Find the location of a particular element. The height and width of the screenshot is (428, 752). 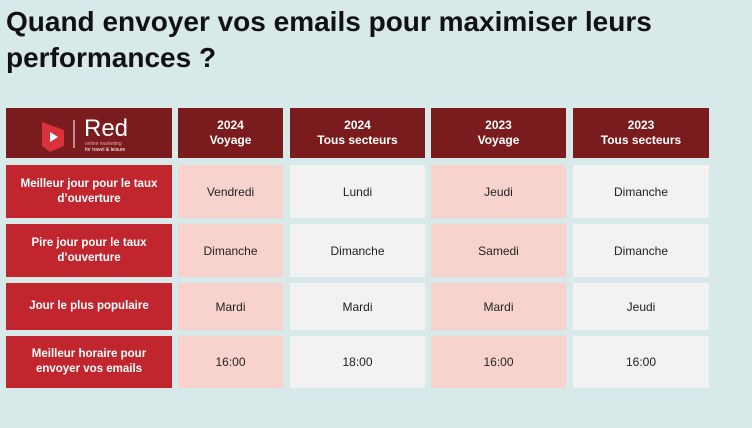

column-header: 2024 Voyage is located at coordinates (230, 133).